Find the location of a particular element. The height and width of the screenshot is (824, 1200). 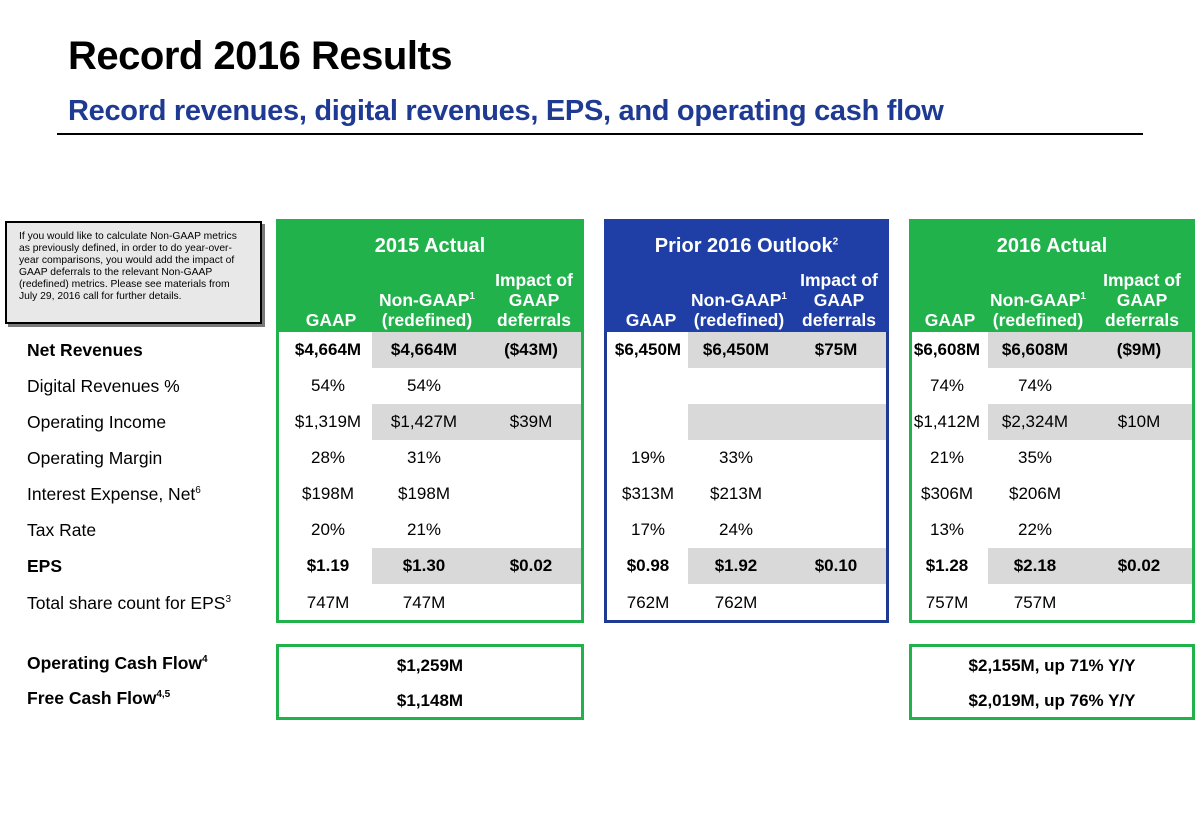

cell-gaap: $1.28 is located at coordinates (947, 565).